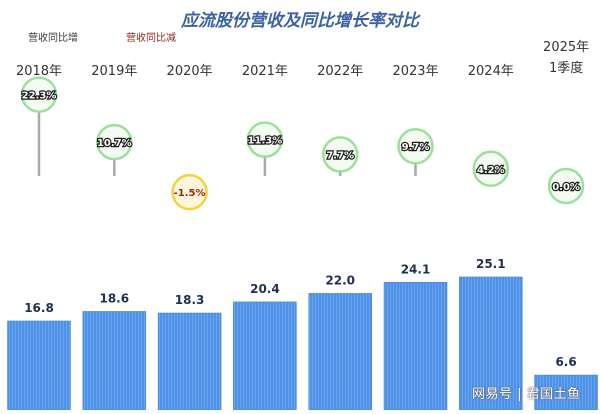  What do you see at coordinates (300, 21) in the screenshot?
I see `chart-title: 应流股份营收及同比增长率对比` at bounding box center [300, 21].